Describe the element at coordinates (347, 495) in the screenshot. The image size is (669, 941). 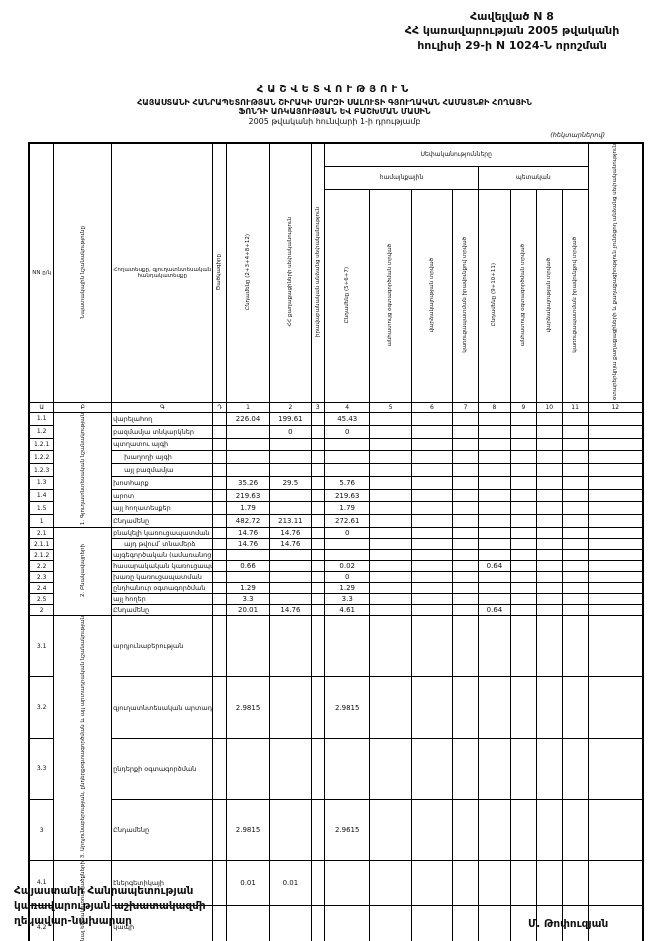
I see `value-cell-c4: 219.63` at that location.